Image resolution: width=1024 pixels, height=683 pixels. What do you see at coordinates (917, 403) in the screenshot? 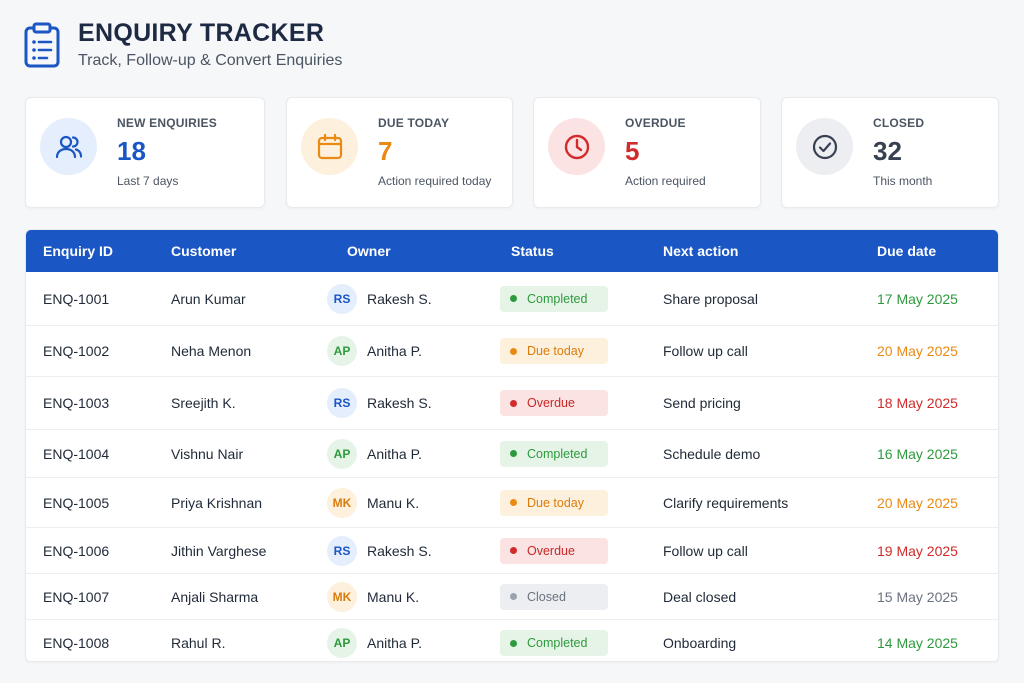
I see `due-date-cell: 18 May 2025` at bounding box center [917, 403].